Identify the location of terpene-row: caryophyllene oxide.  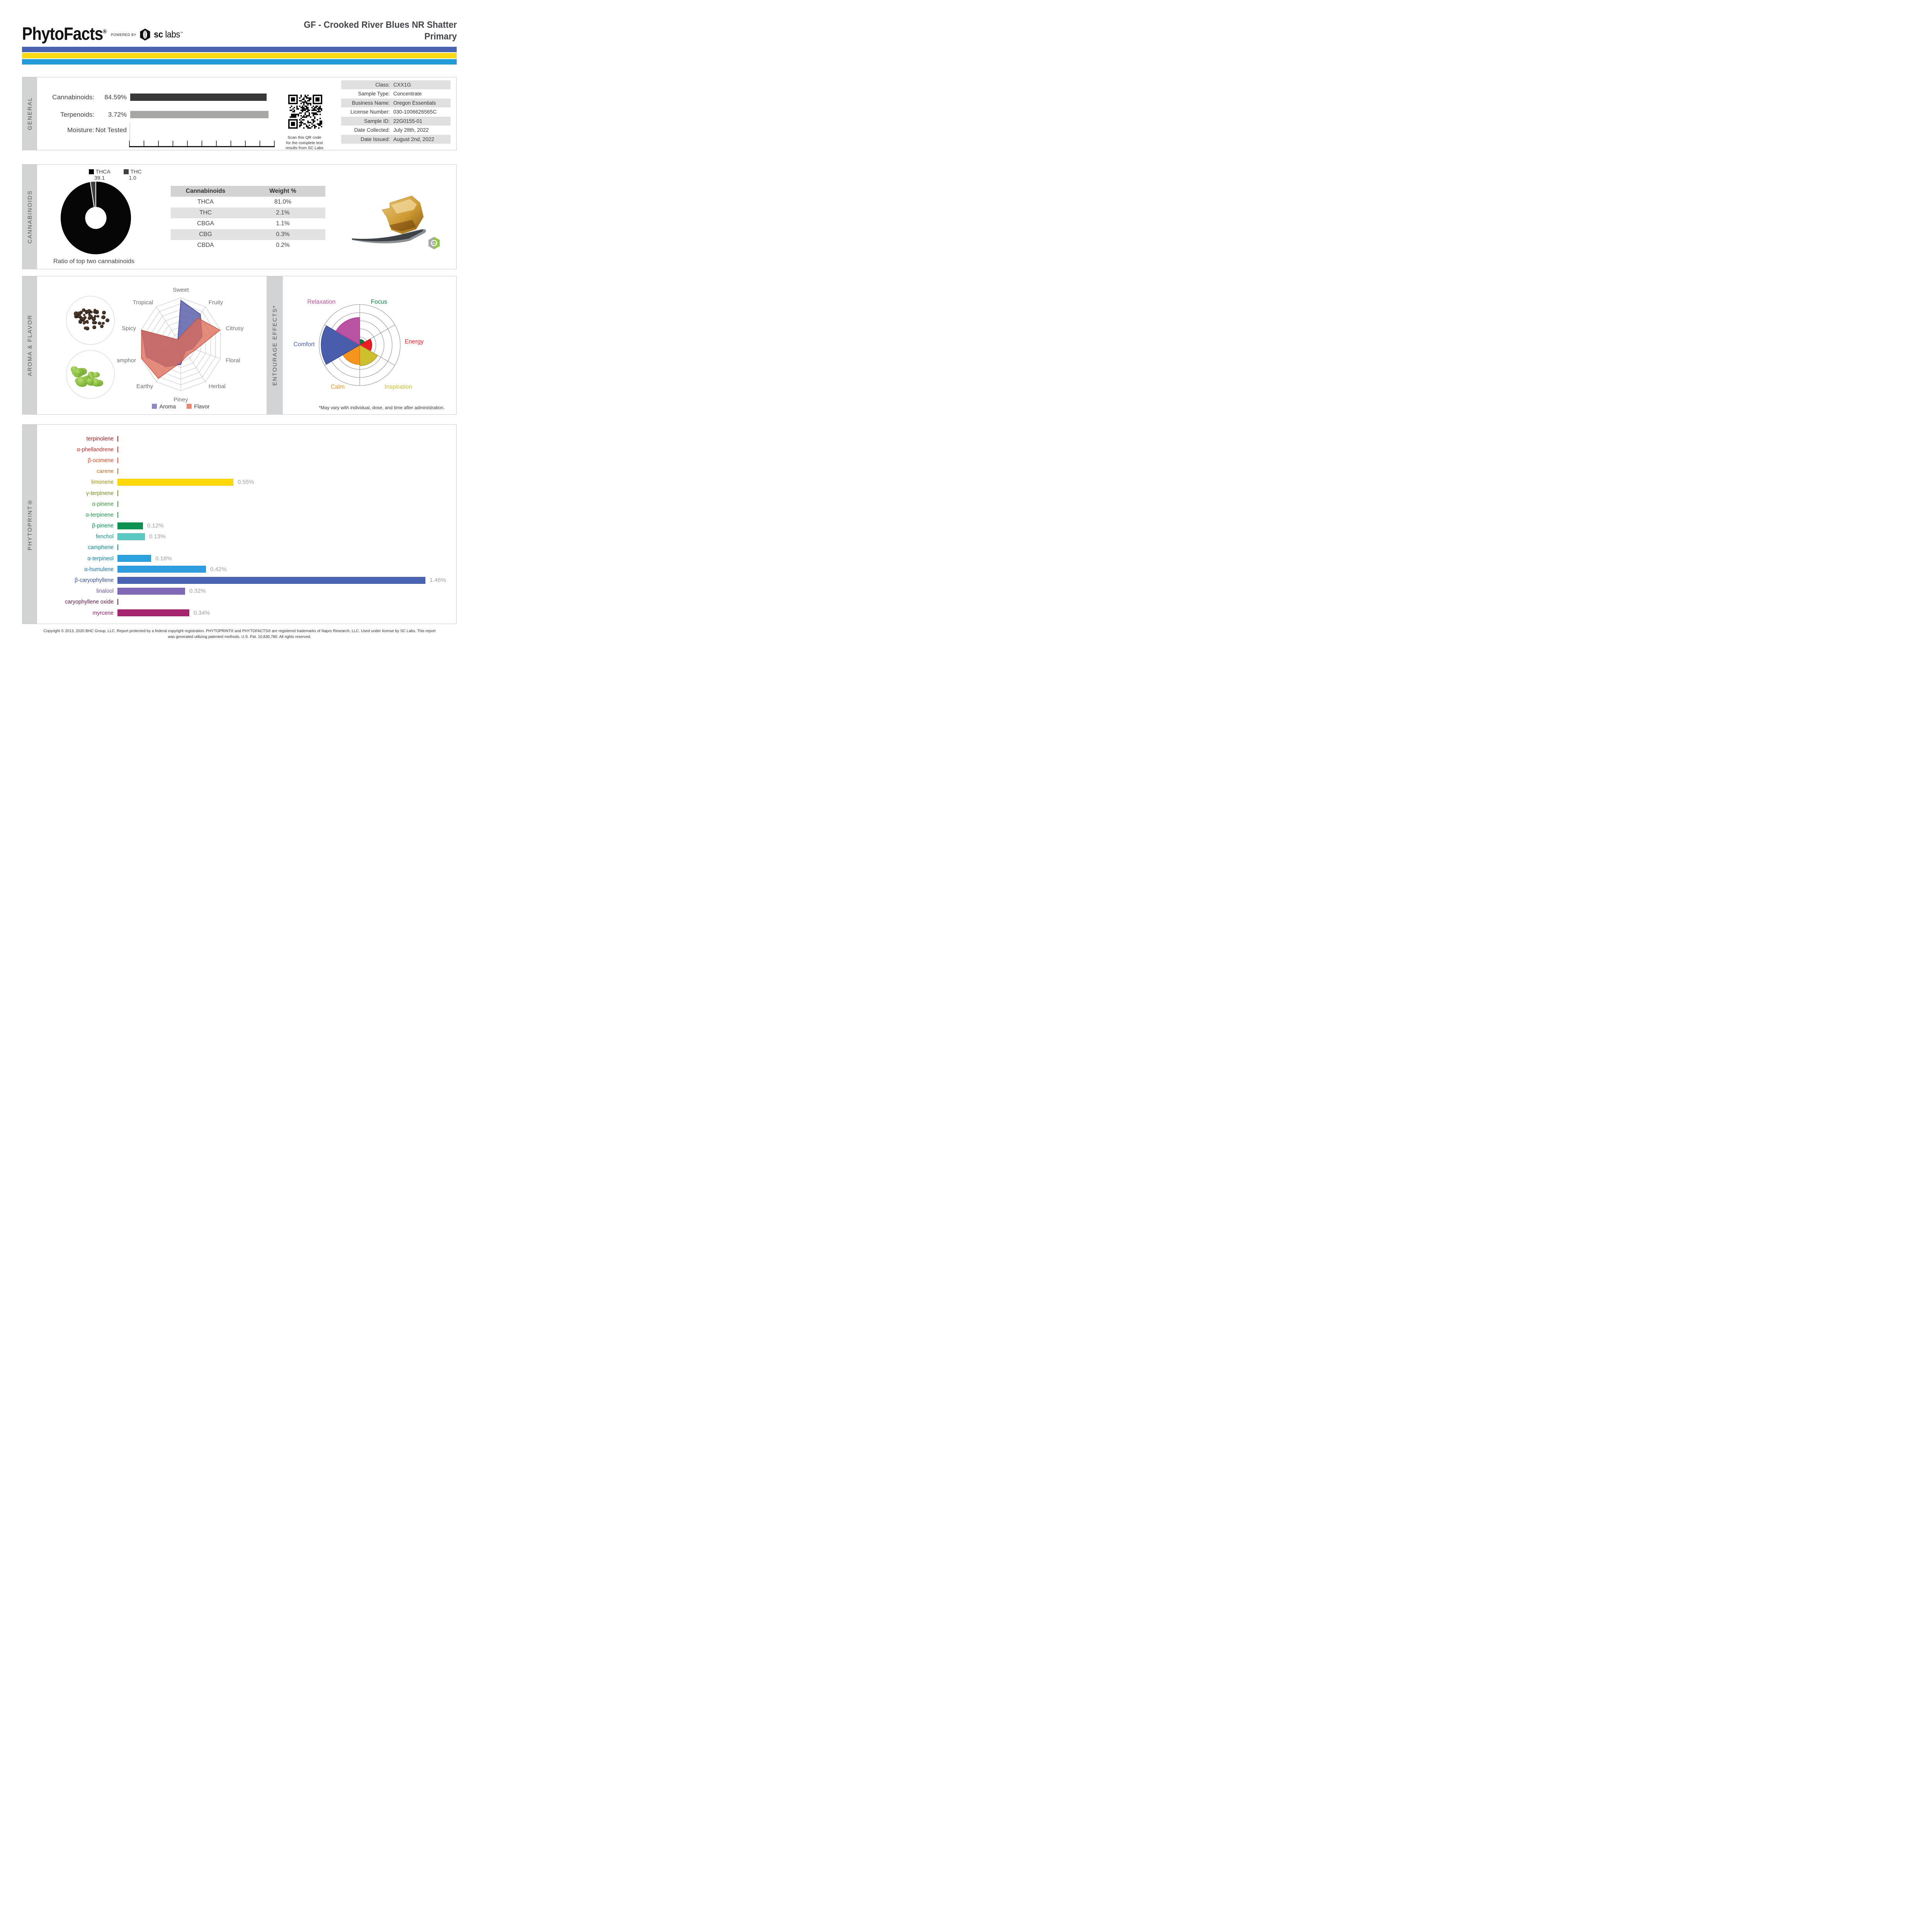
(245, 602).